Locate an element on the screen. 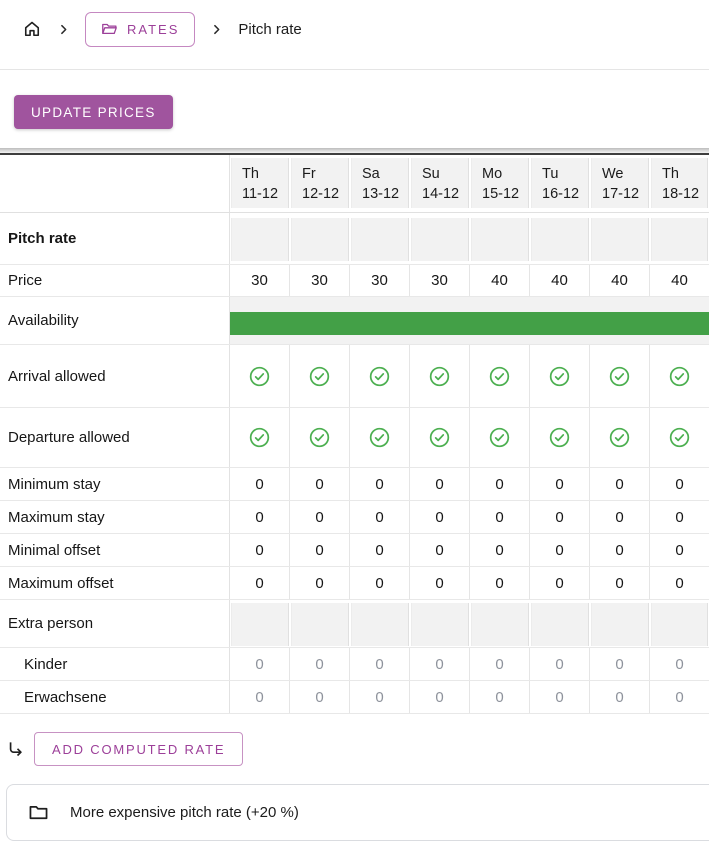 This screenshot has height=848, width=709. row-label: Minimum stay is located at coordinates (115, 484).